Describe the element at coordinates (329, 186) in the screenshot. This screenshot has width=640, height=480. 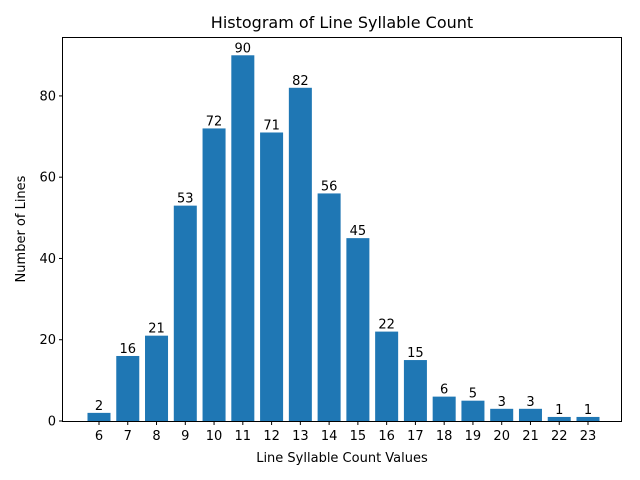
I see `bar-value-label-14: 56` at that location.